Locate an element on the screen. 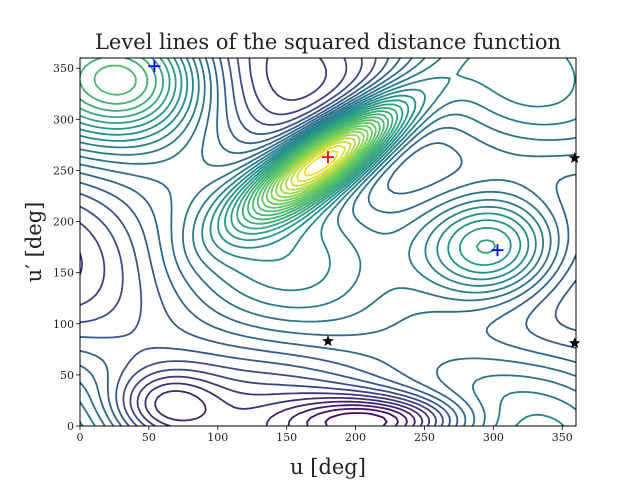 The height and width of the screenshot is (480, 640). x-tick-label: 300 is located at coordinates (493, 437).